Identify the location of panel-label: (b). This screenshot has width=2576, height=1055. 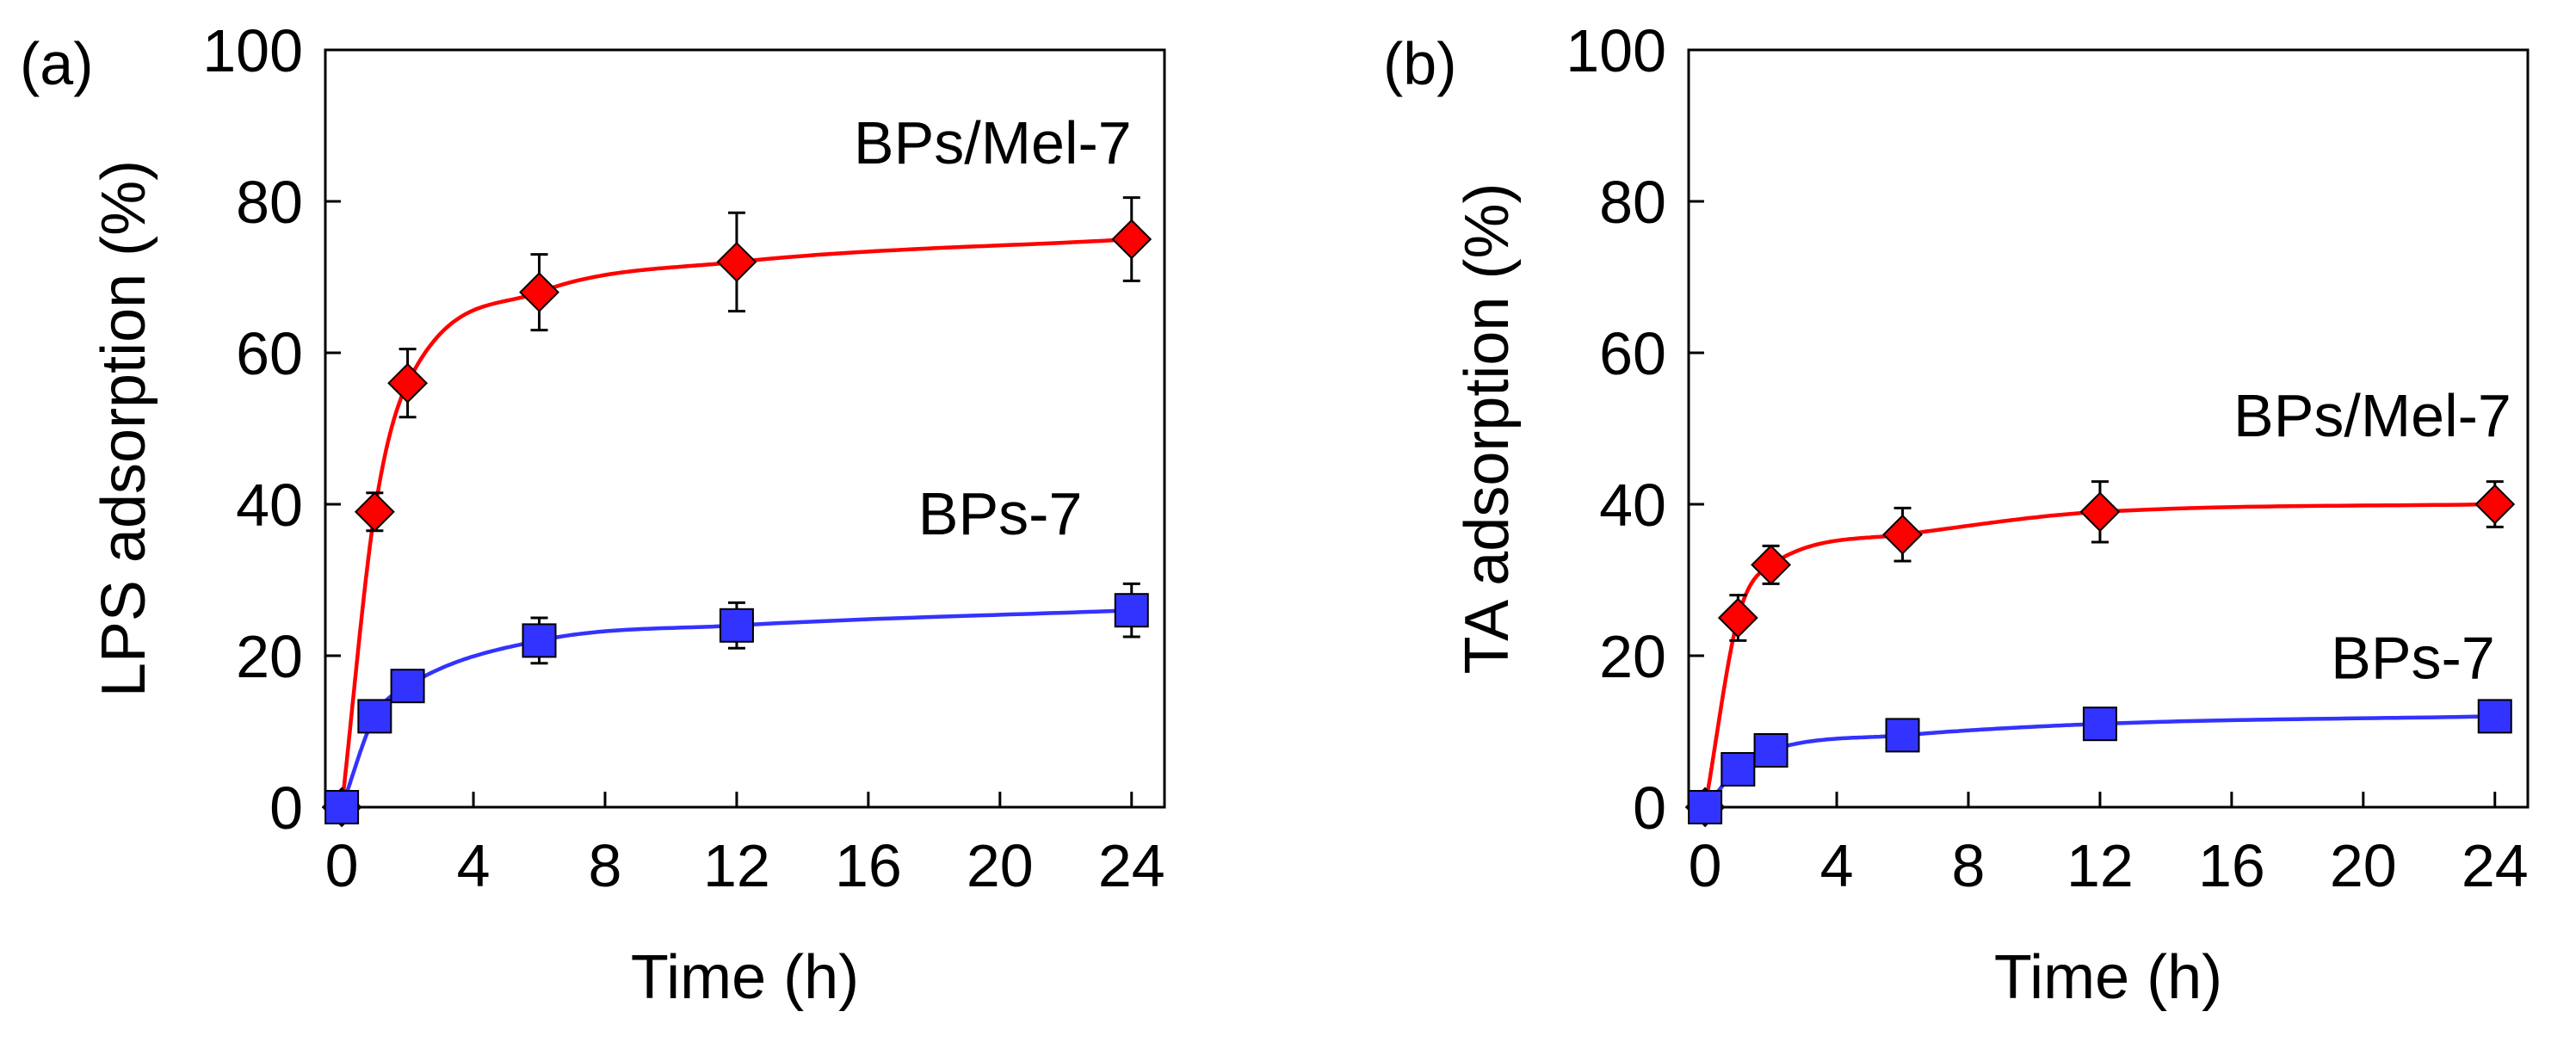
(1420, 63).